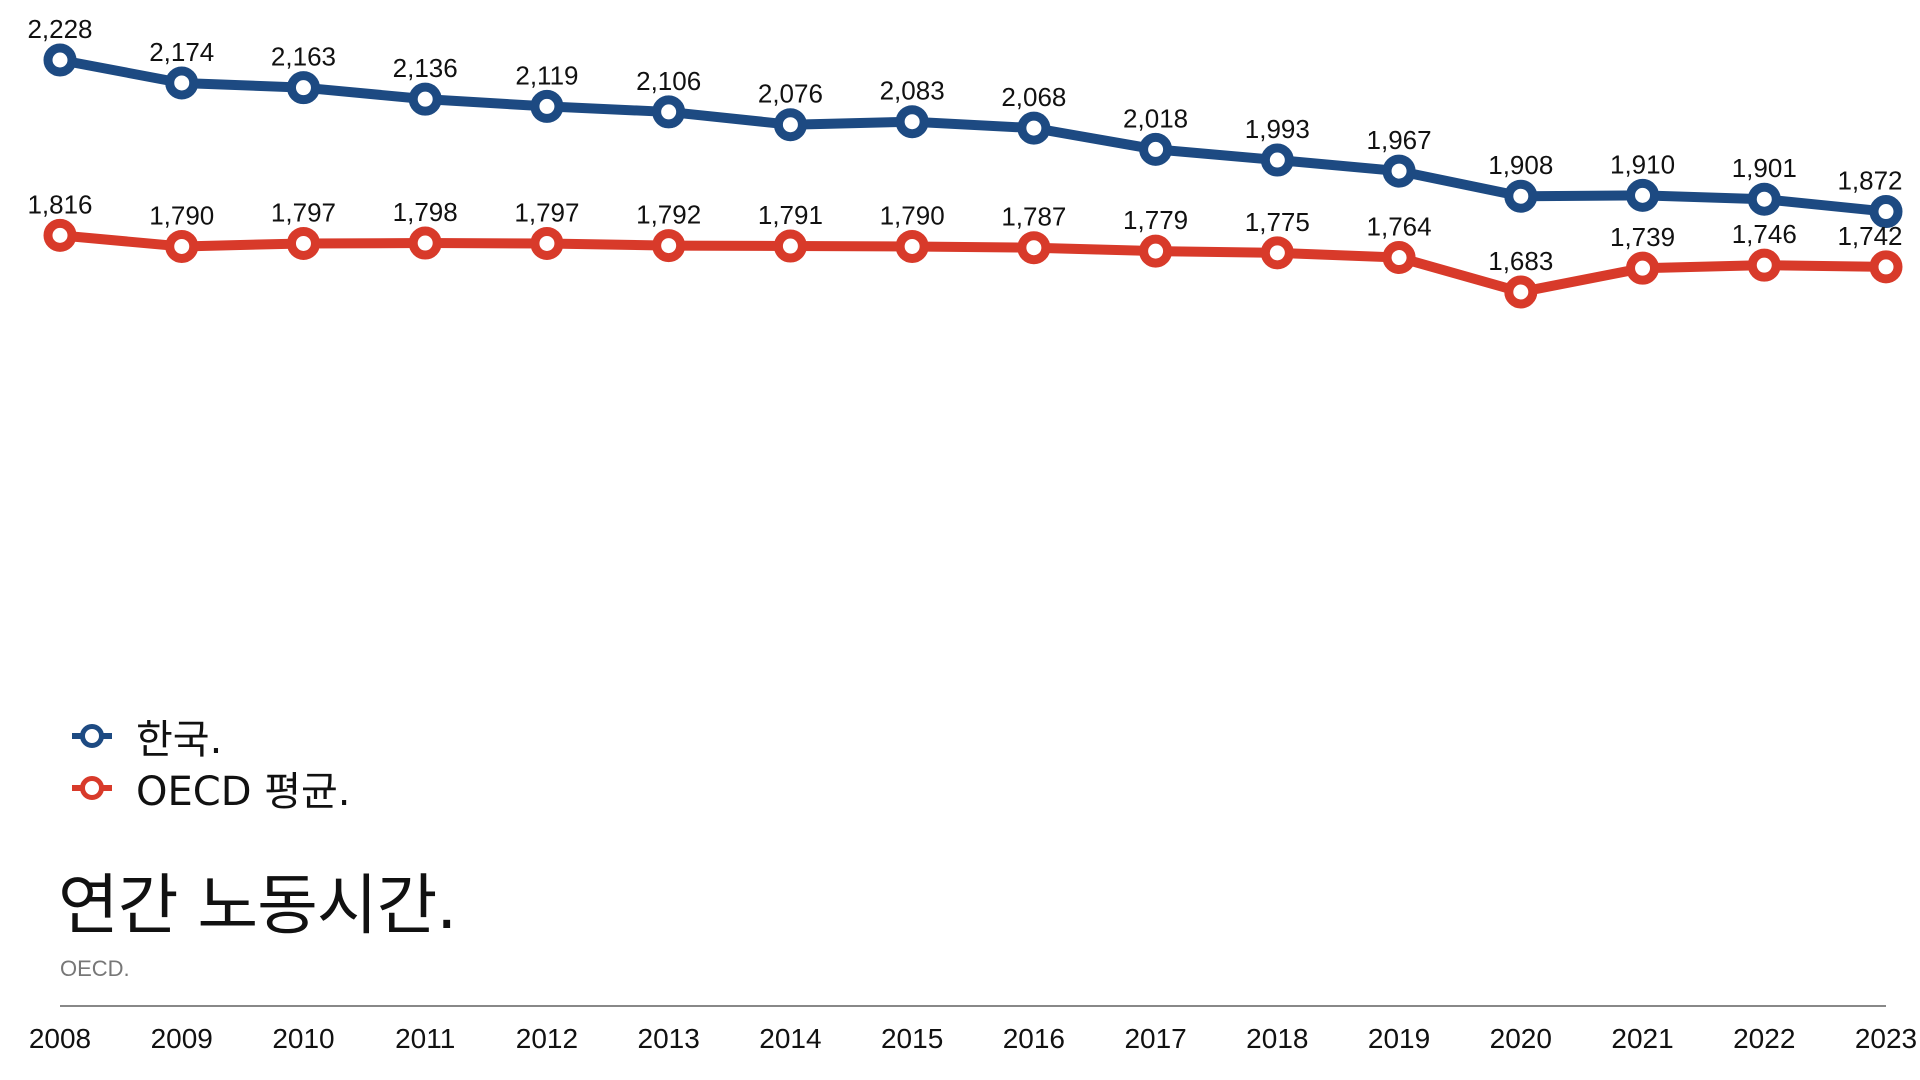  I want to click on data-label-oecd: 1,764, so click(1399, 227).